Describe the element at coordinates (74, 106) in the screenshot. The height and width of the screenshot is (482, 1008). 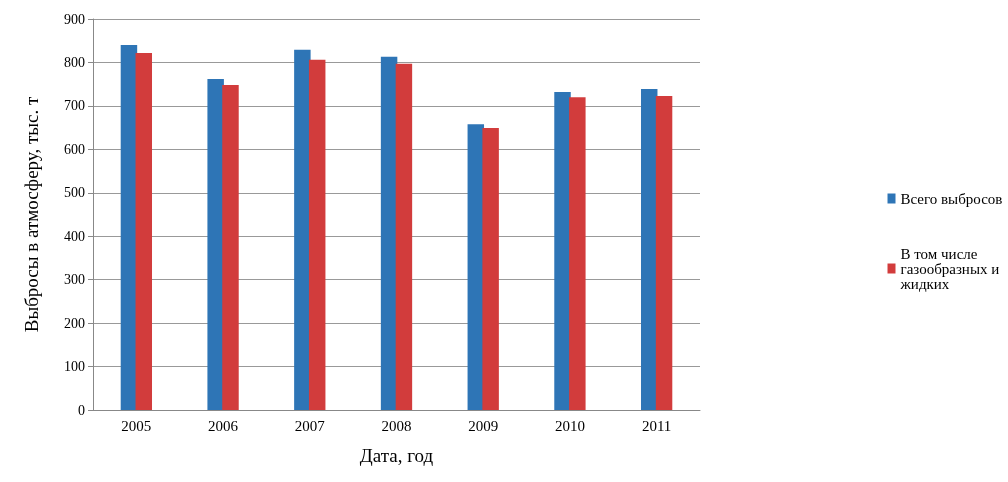
I see `y-tick-label: 700` at that location.